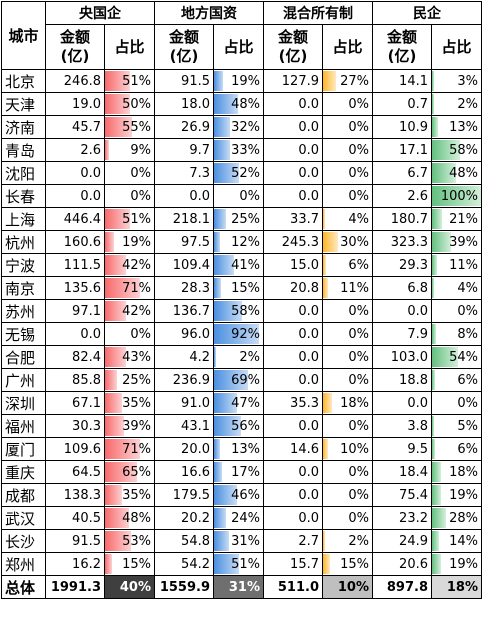  Describe the element at coordinates (129, 265) in the screenshot. I see `share-central-soe: 42%` at that location.